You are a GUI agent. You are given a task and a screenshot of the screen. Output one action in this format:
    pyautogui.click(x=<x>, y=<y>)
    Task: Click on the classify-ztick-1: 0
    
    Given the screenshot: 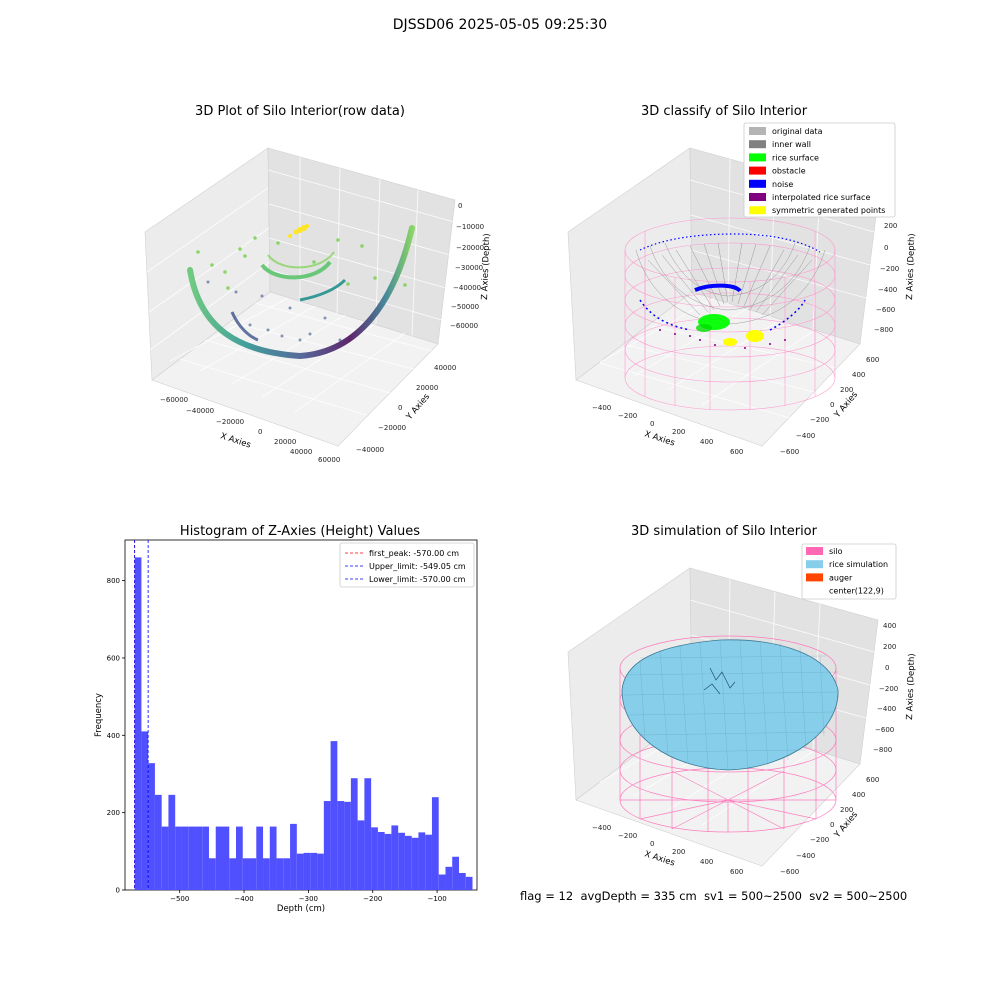 What is the action you would take?
    pyautogui.click(x=886, y=248)
    